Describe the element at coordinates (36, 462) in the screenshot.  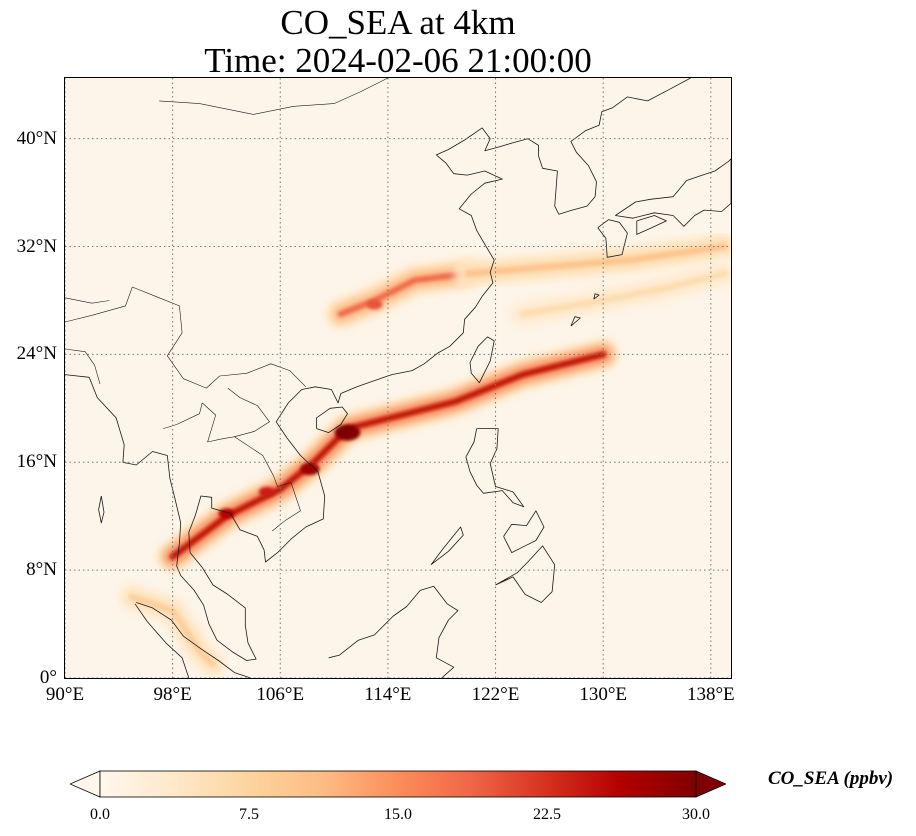
I see `lat-label: 16°N` at that location.